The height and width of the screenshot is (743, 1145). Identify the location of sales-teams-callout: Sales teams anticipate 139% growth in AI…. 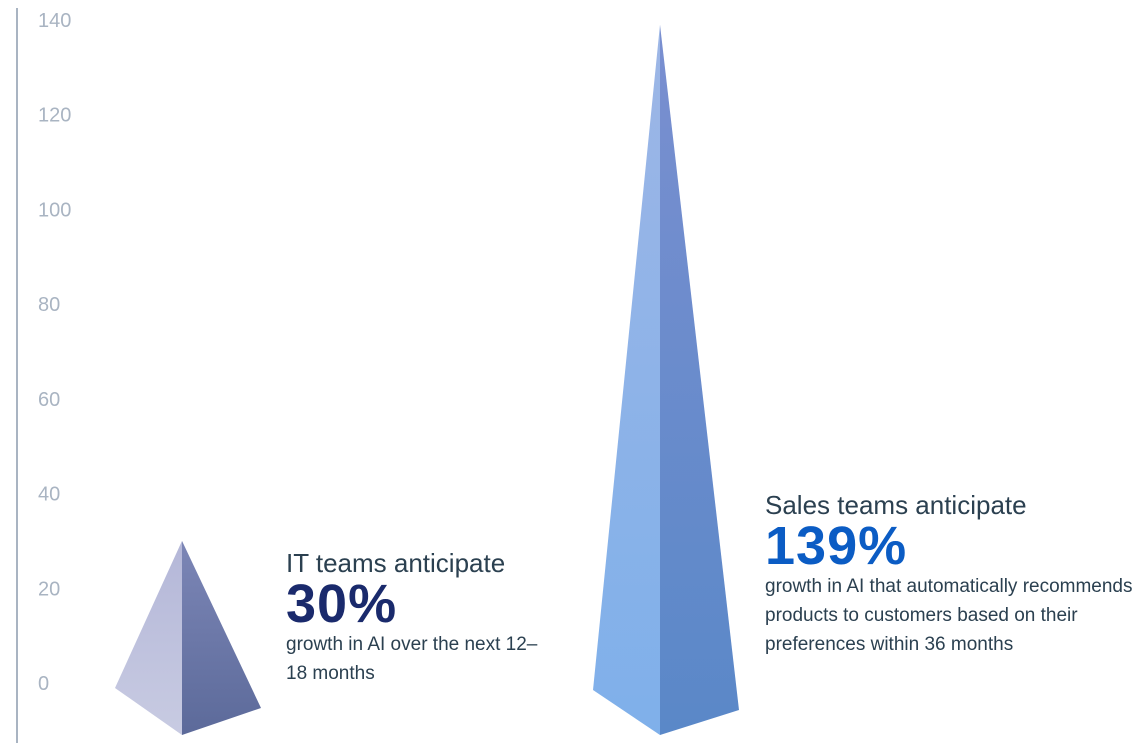
(950, 574).